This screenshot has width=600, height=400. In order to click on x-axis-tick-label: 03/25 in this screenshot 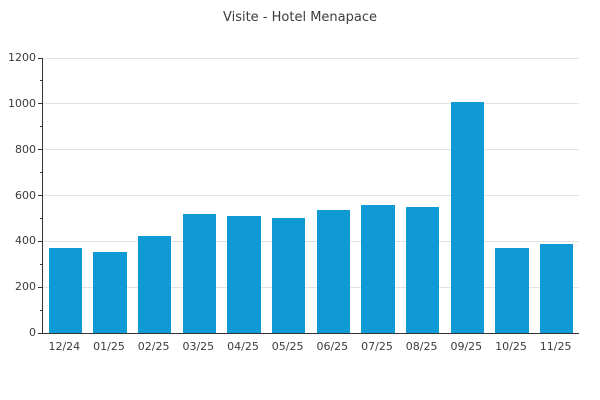, I will do `click(198, 346)`.